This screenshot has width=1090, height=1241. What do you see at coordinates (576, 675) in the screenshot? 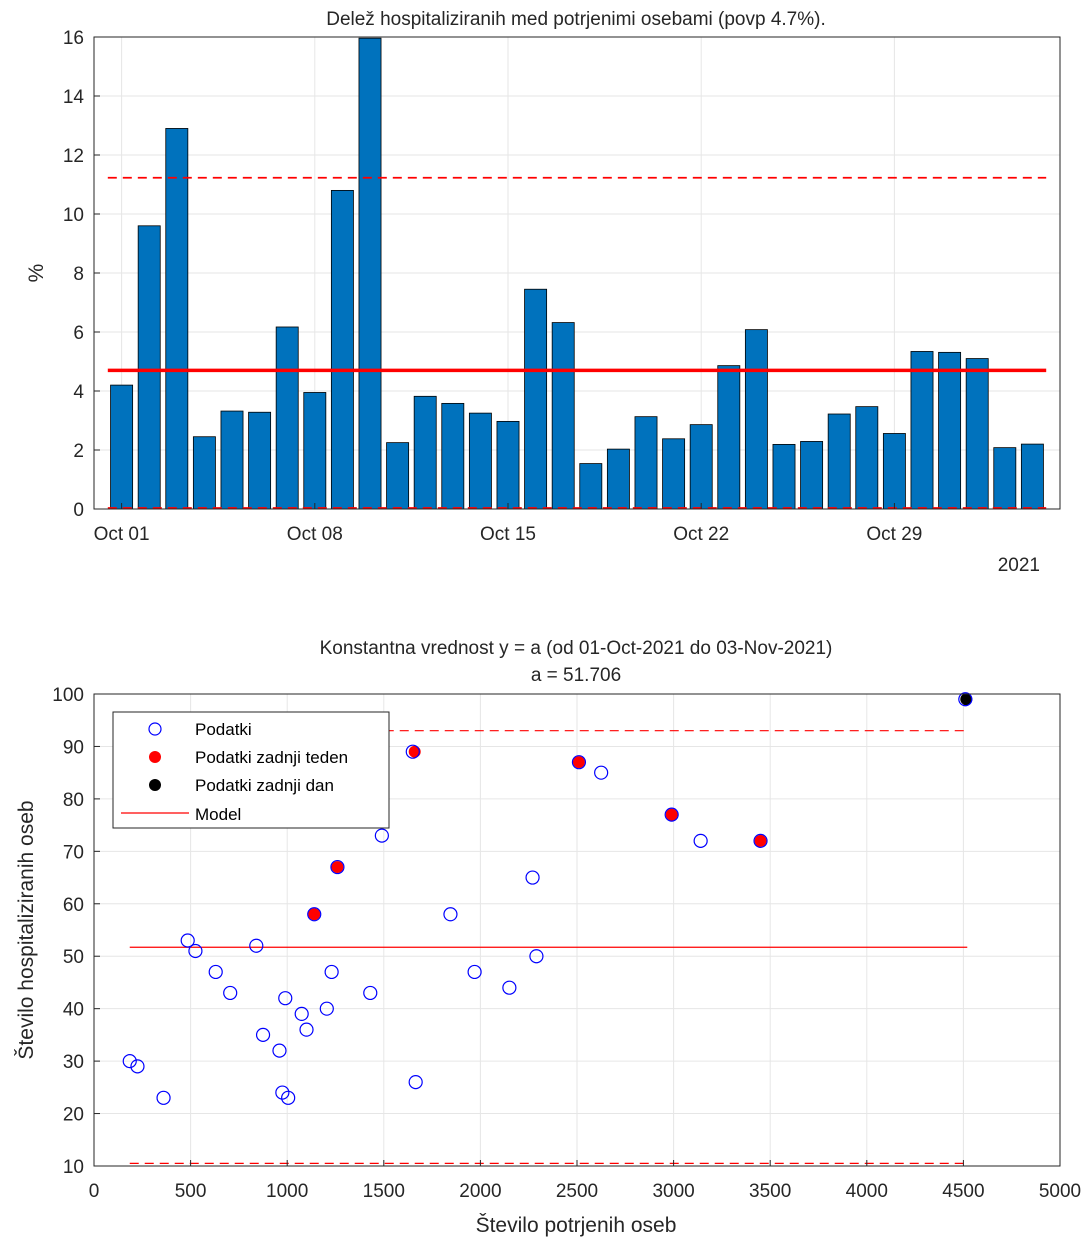
I see `scatter-chart-subtitle: a = 51.706` at bounding box center [576, 675].